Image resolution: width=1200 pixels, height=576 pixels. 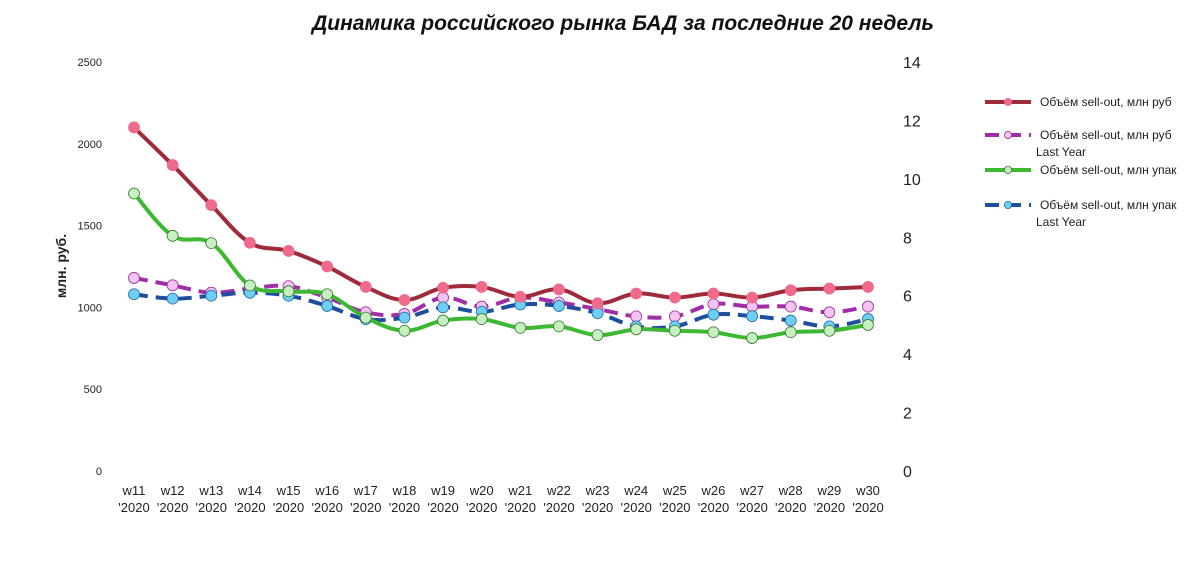 I want to click on left-tick-label: 1500, so click(x=90, y=227).